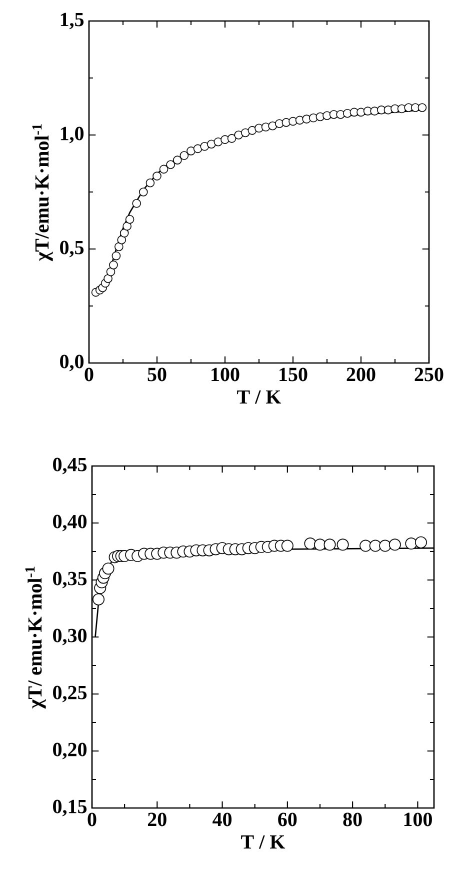  I want to click on x-tick-label: 80, so click(352, 819).